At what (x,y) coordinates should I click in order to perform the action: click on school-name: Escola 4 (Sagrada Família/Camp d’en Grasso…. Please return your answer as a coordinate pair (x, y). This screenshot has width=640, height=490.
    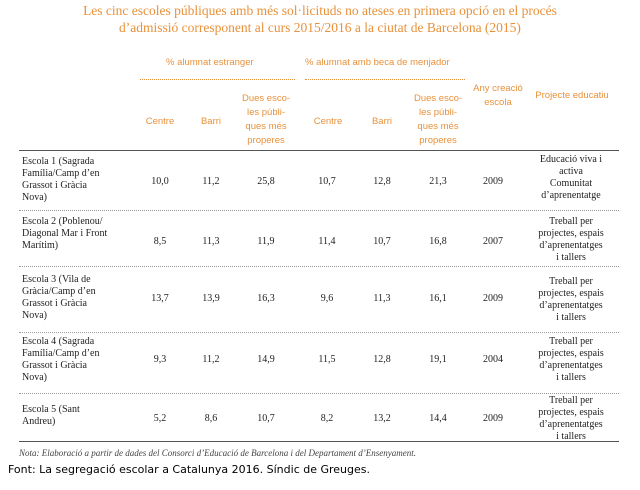
    Looking at the image, I should click on (61, 359).